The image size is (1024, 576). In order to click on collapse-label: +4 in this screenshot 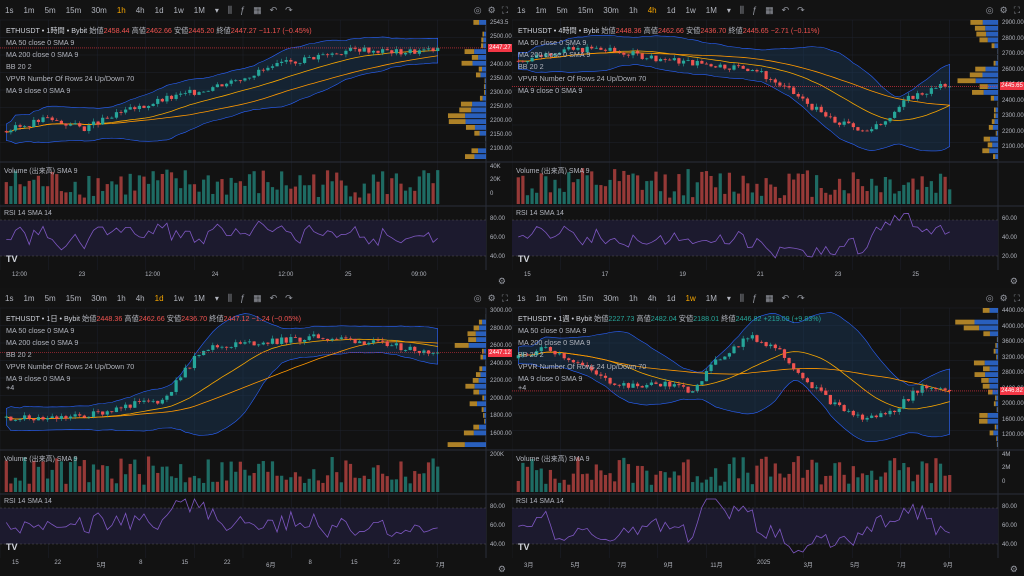, I will do `click(522, 387)`.